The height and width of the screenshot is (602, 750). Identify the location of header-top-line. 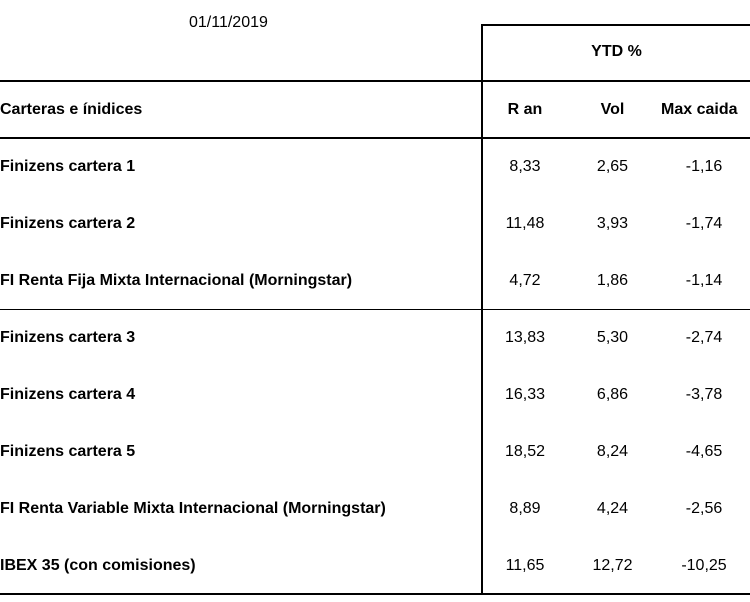
(615, 25).